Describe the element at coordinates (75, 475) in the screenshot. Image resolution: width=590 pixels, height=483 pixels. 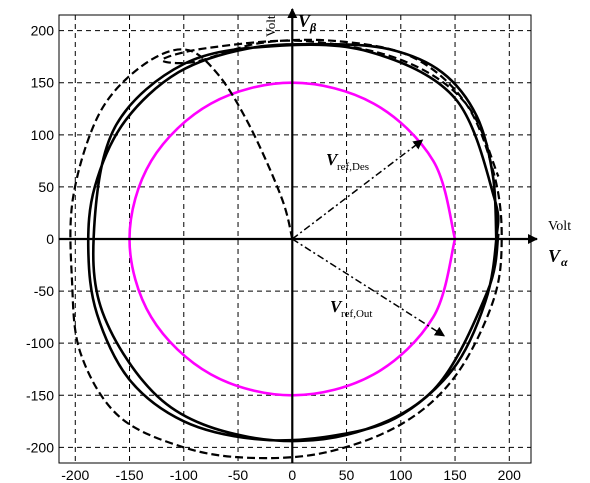
I see `x-tick-label: -200` at that location.